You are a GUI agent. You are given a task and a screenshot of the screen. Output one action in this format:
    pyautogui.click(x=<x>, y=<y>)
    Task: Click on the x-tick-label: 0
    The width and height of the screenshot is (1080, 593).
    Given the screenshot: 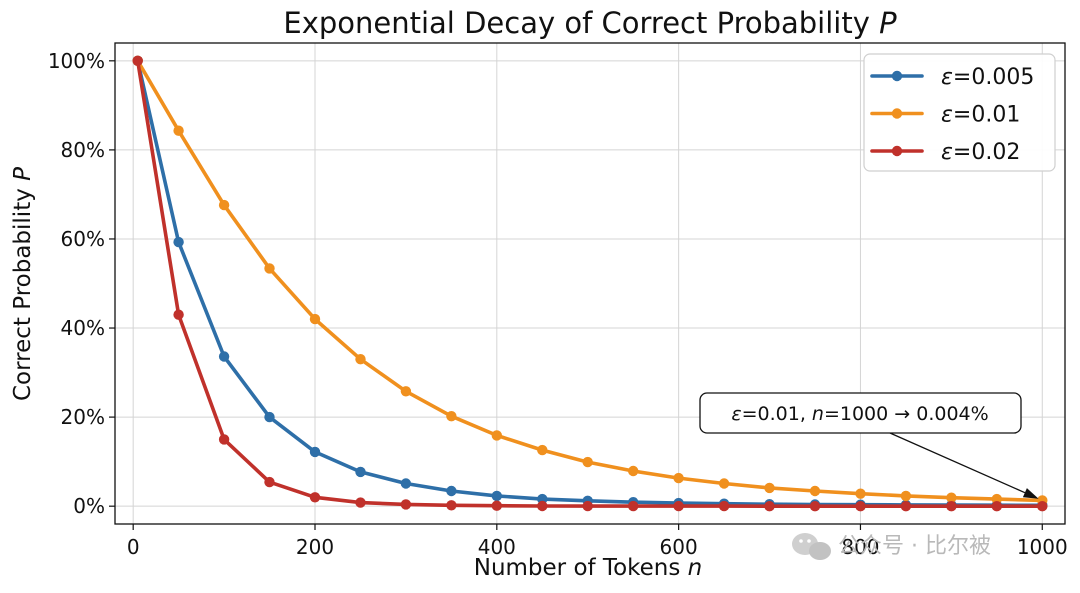 What is the action you would take?
    pyautogui.click(x=133, y=547)
    